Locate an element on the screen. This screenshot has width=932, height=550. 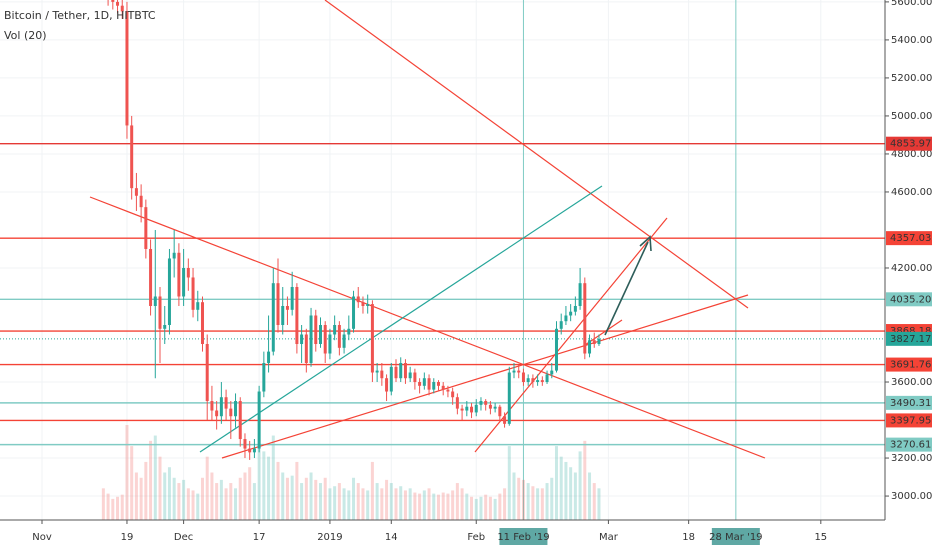
x-tick-label: 19 is located at coordinates (127, 537).